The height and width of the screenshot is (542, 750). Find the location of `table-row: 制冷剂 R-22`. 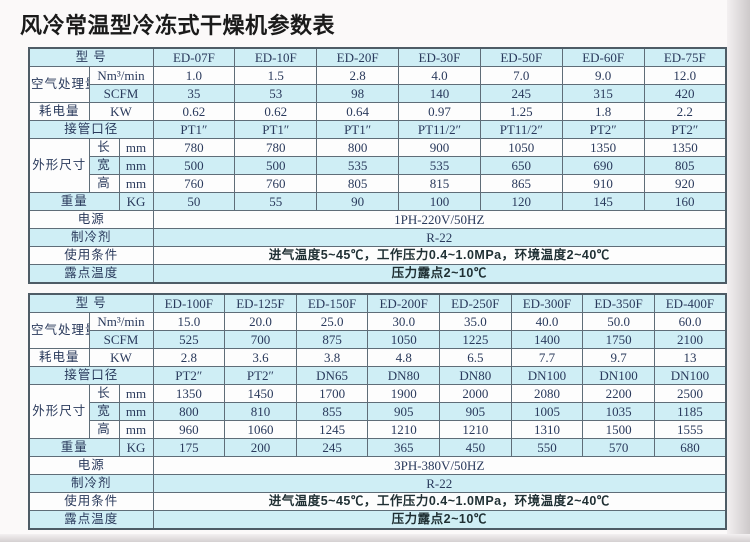

table-row: 制冷剂 R-22 is located at coordinates (377, 483).